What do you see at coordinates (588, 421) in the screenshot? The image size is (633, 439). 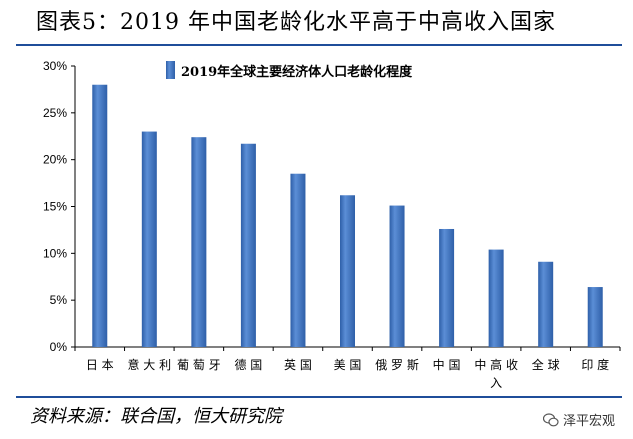 I see `watermark-text: 泽平宏观` at bounding box center [588, 421].